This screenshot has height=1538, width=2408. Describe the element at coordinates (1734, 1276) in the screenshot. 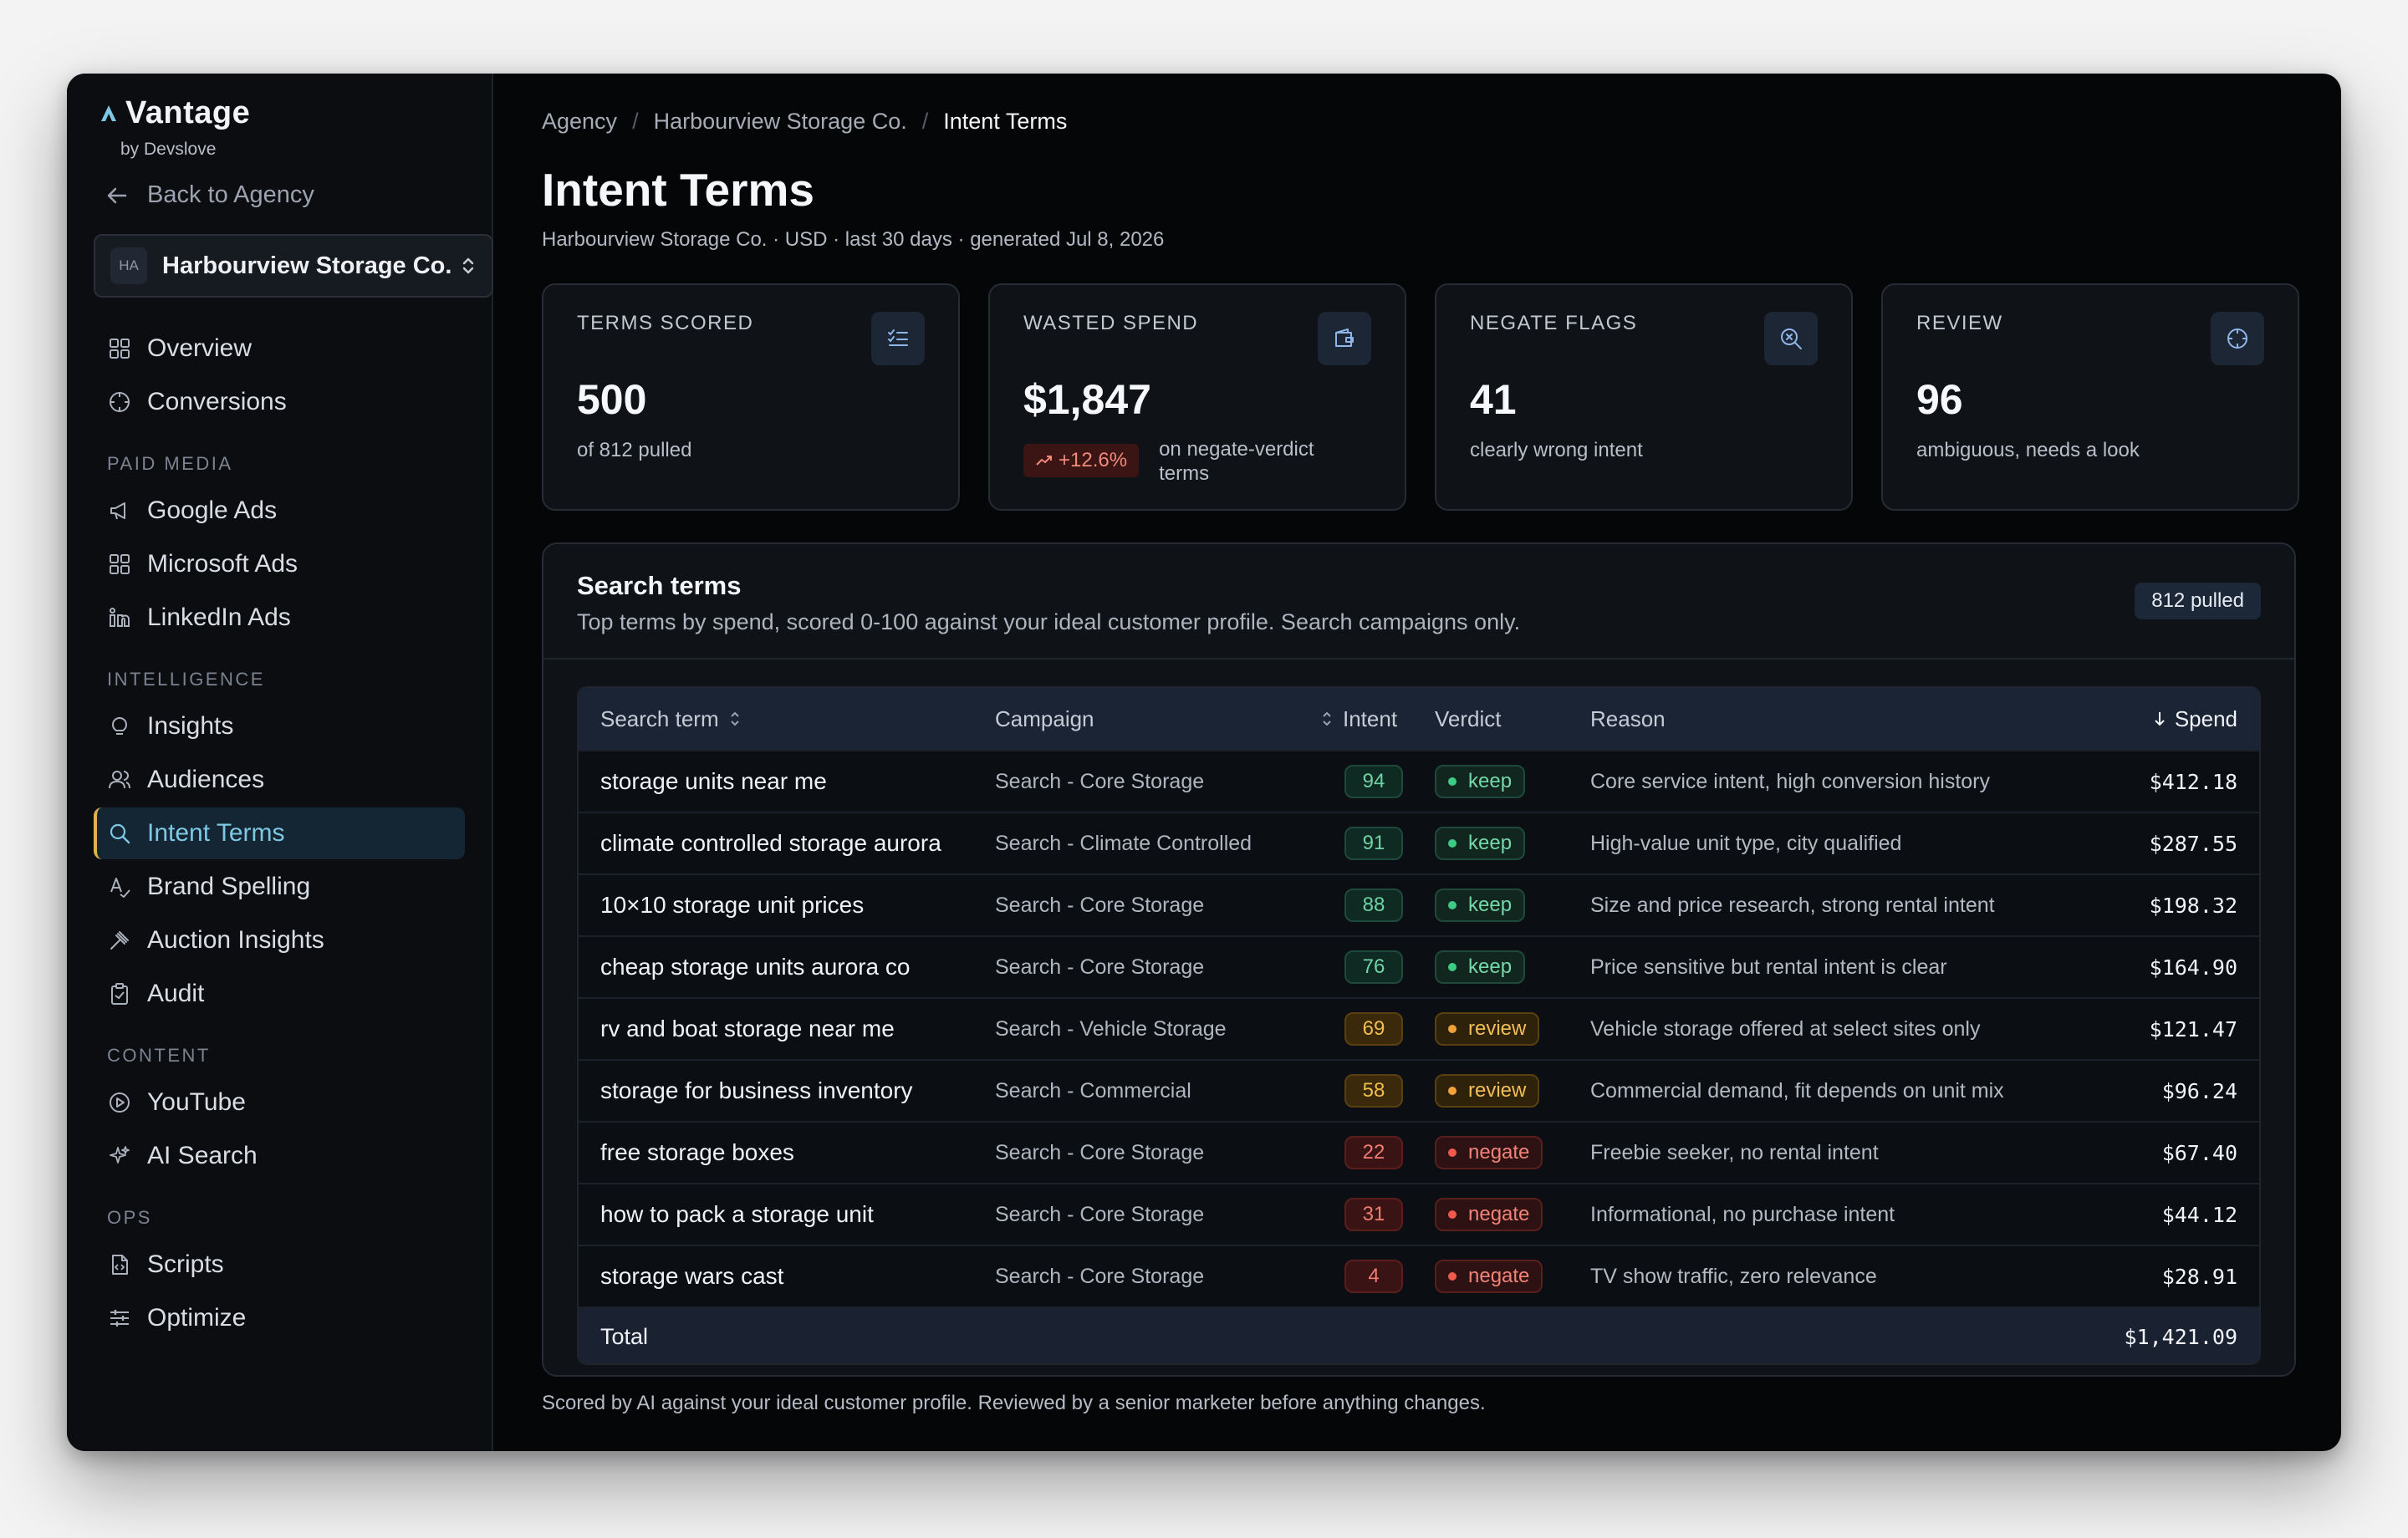

I see `cell-reason: TV show traffic, zero relevance` at that location.